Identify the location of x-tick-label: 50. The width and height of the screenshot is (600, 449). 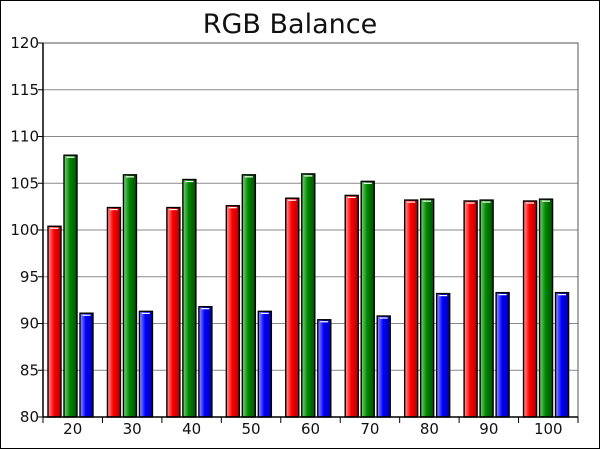
(251, 429).